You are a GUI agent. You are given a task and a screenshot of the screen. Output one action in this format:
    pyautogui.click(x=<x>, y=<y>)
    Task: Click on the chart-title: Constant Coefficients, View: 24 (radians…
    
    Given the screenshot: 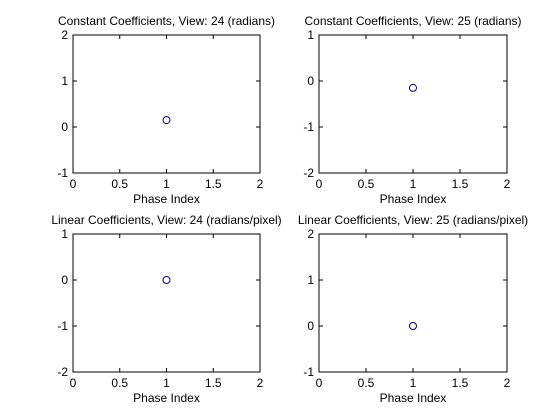 What is the action you would take?
    pyautogui.click(x=166, y=21)
    